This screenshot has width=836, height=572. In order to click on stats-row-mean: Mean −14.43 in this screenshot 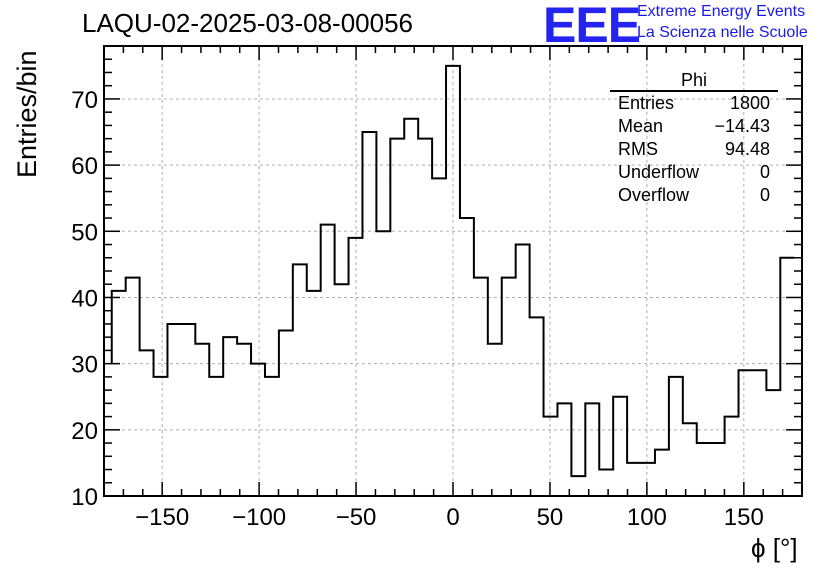, I will do `click(694, 126)`.